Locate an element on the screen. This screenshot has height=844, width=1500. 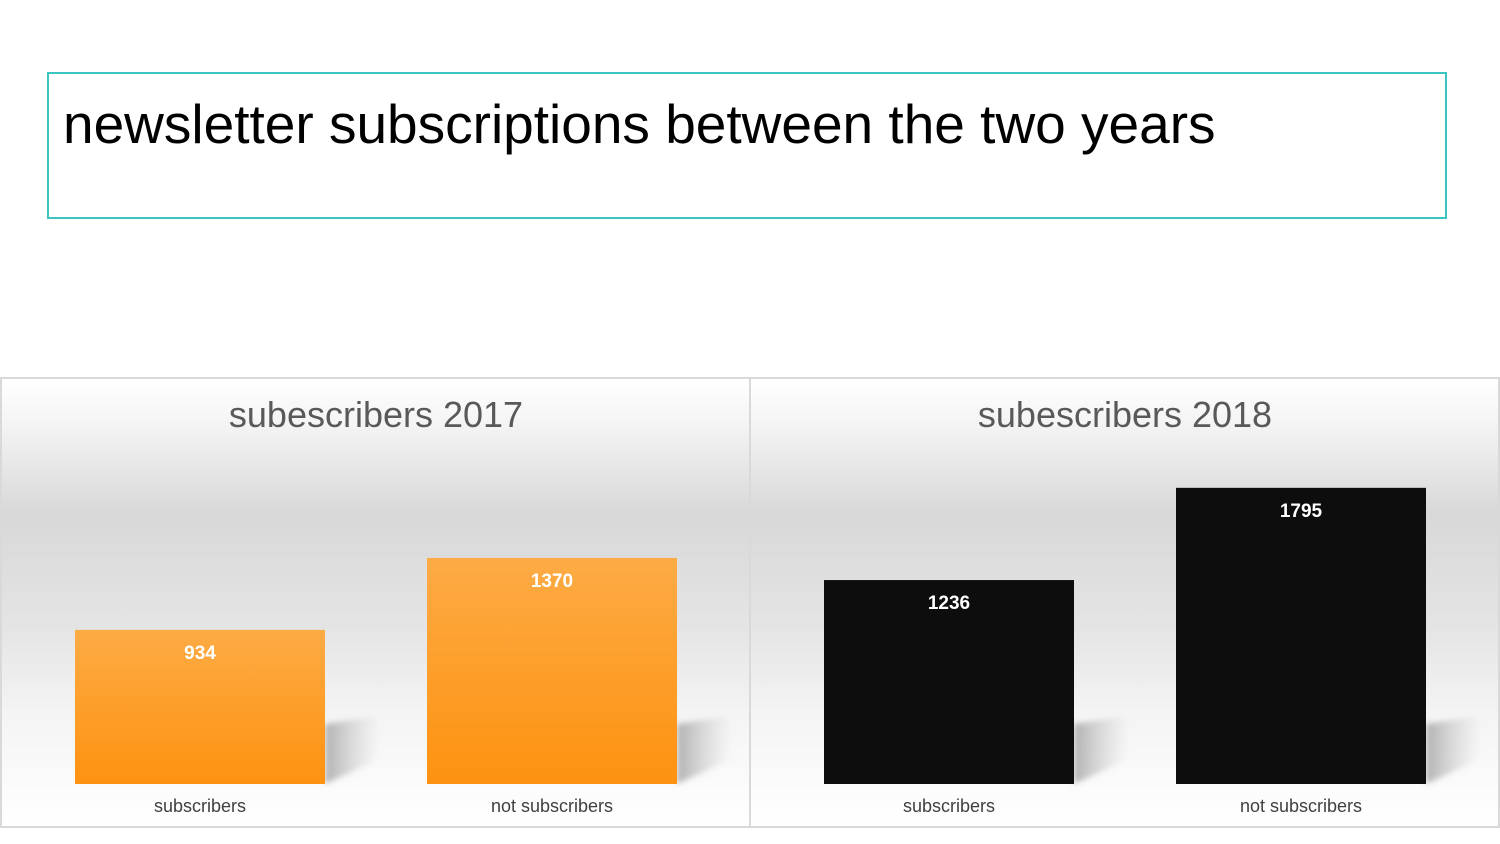
bar-2017-subscribers is located at coordinates (200, 706).